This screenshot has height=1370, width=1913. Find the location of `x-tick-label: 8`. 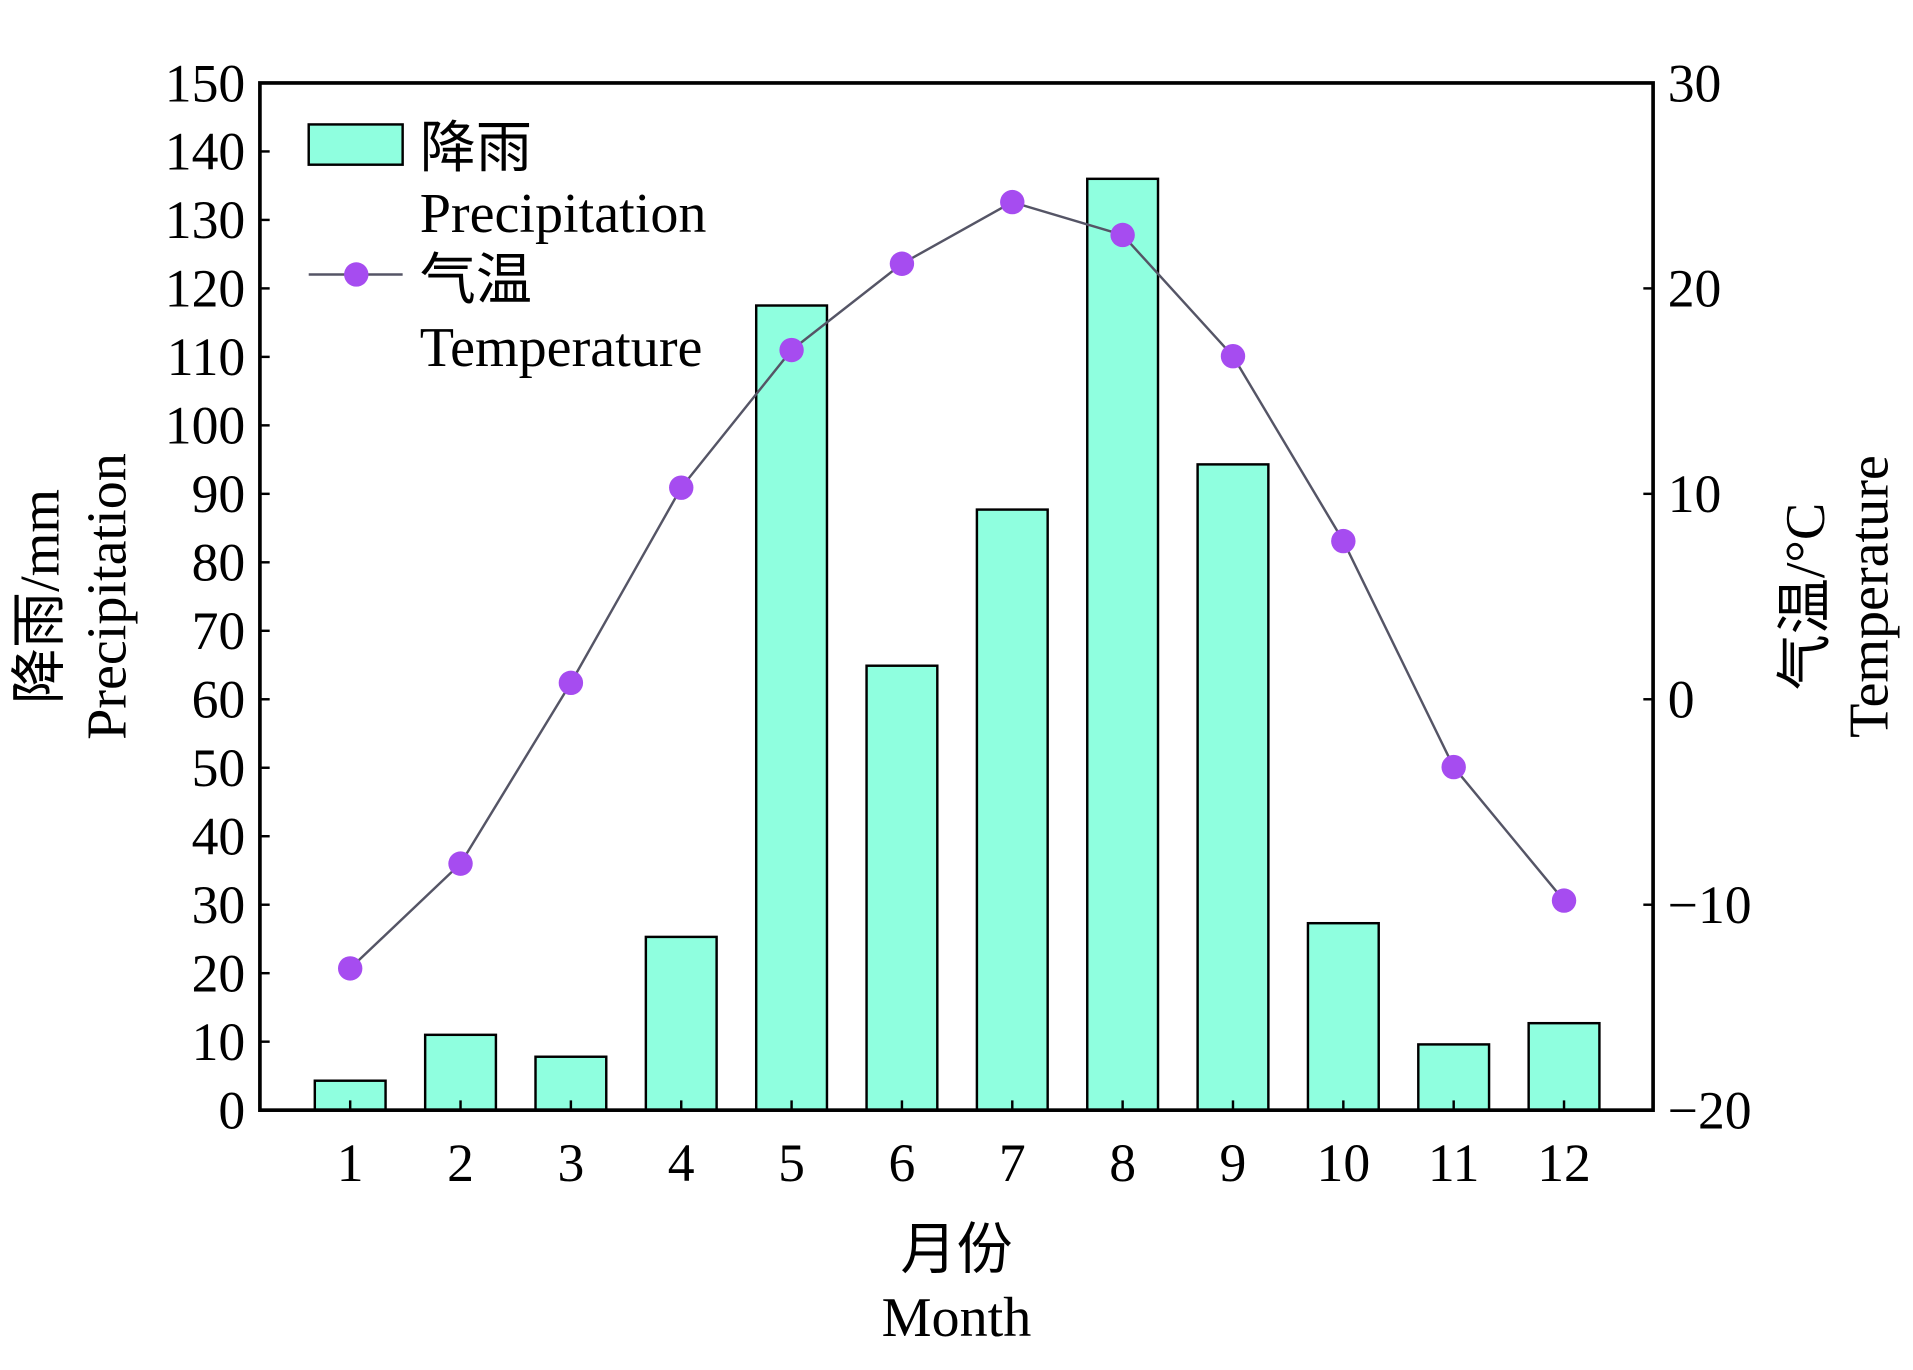

x-tick-label: 8 is located at coordinates (1122, 1163).